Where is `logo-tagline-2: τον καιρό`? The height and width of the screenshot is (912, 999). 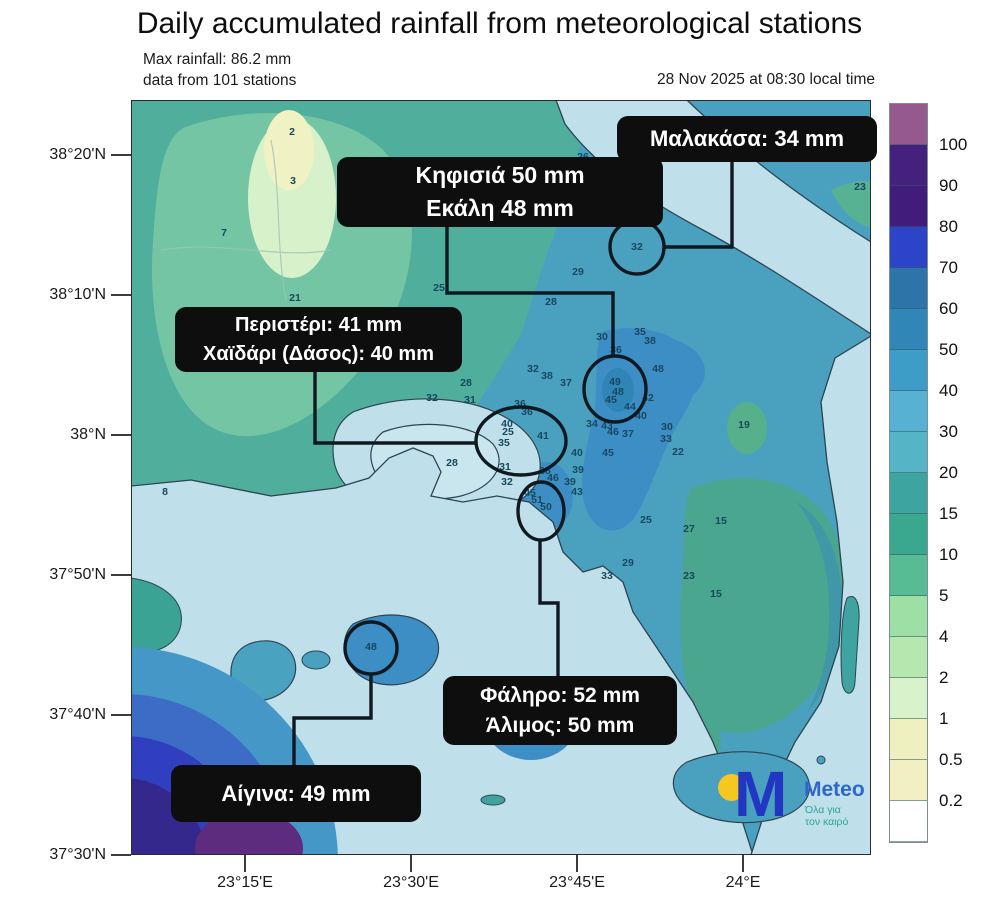
logo-tagline-2: τον καιρό is located at coordinates (827, 822).